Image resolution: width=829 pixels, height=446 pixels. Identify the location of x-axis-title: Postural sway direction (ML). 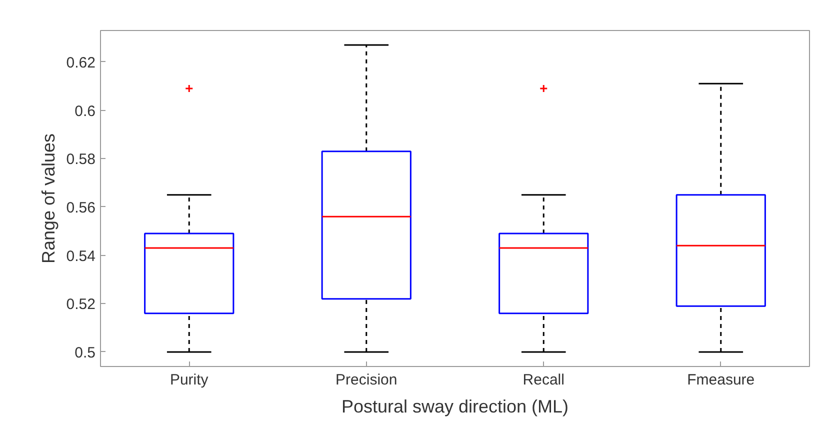
(455, 406).